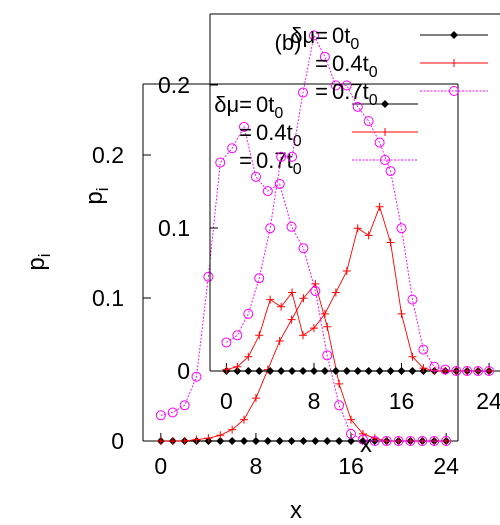 This screenshot has width=500, height=525. I want to click on main-legend-marker, so click(385, 132).